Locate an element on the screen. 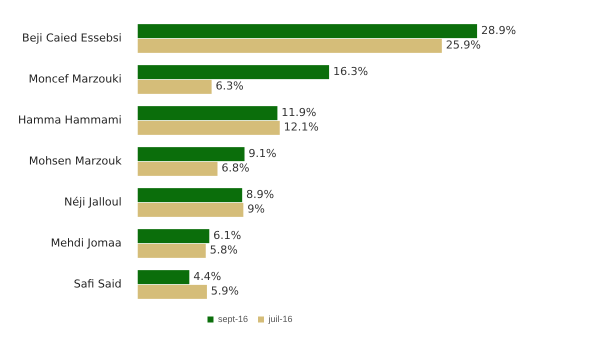 Image resolution: width=600 pixels, height=342 pixels. y-tick-label: Hamma Hammami is located at coordinates (70, 119).